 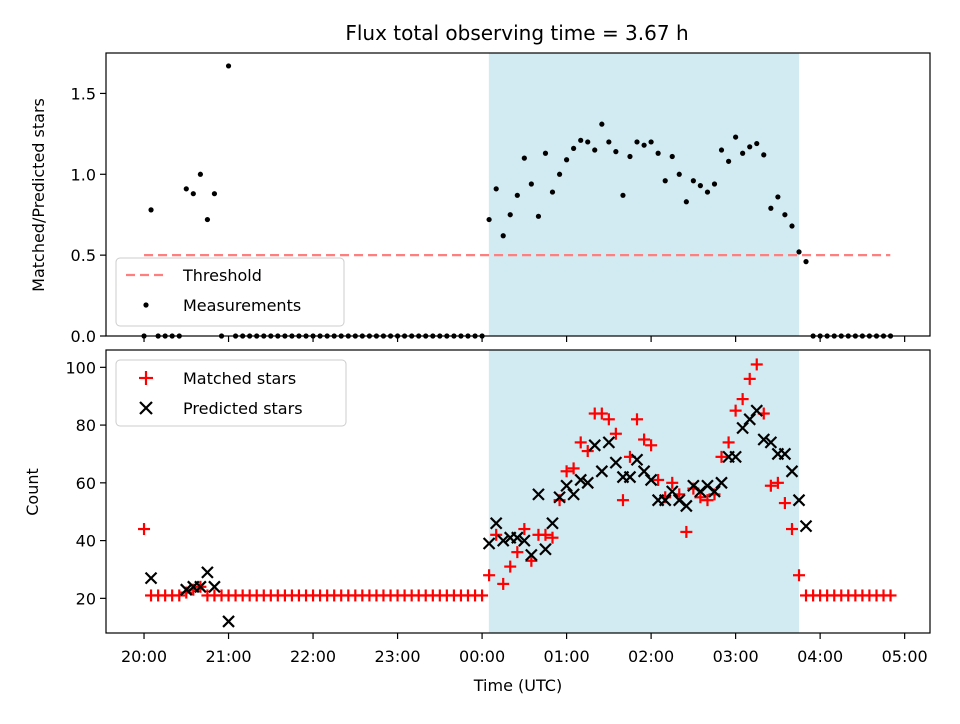 What do you see at coordinates (86, 425) in the screenshot?
I see `count-y-tick-label: 80` at bounding box center [86, 425].